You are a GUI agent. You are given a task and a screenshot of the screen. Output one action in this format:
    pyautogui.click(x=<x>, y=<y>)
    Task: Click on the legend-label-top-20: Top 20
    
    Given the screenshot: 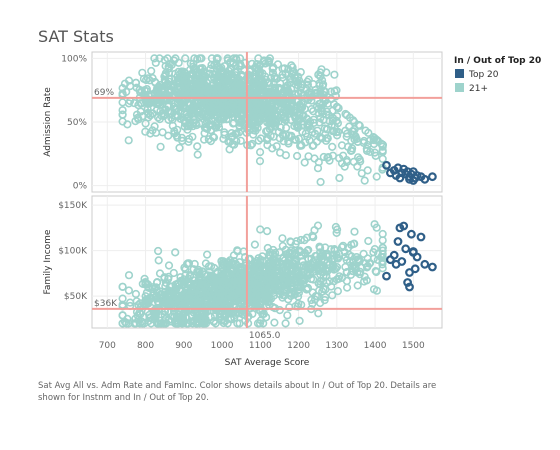 What is the action you would take?
    pyautogui.click(x=483, y=75)
    